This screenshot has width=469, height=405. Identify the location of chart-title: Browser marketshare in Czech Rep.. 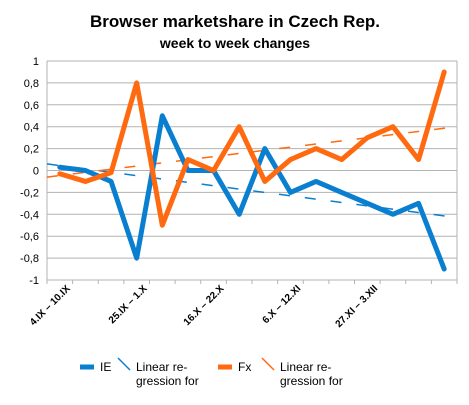
(235, 21).